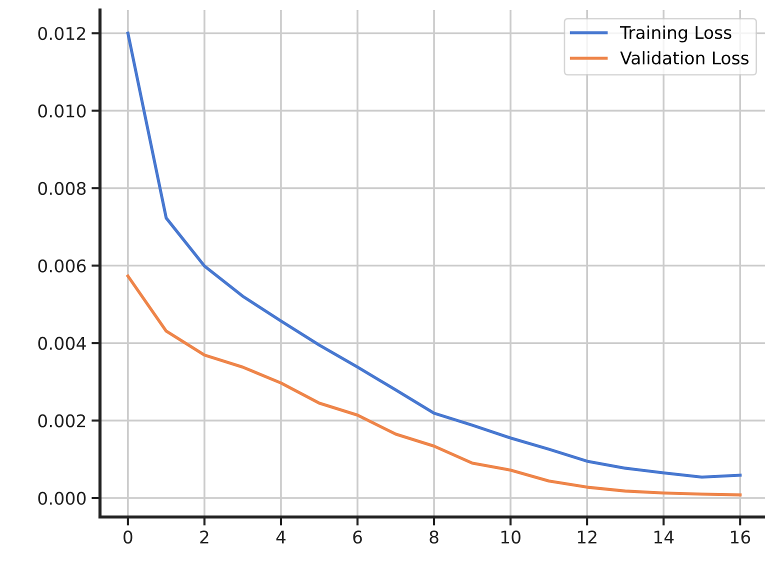  I want to click on y-tick-label: 0.002, so click(62, 421).